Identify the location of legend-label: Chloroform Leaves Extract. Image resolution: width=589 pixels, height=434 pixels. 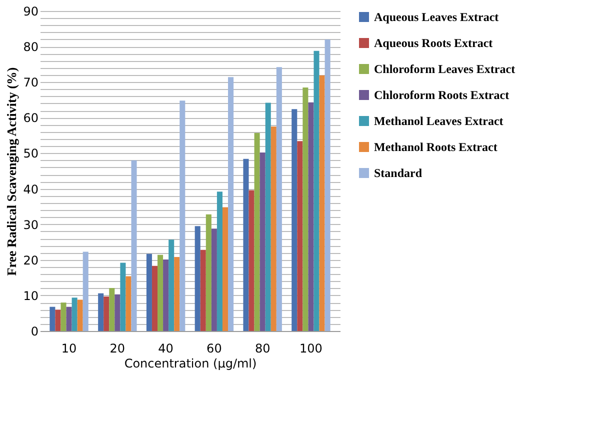
(445, 69).